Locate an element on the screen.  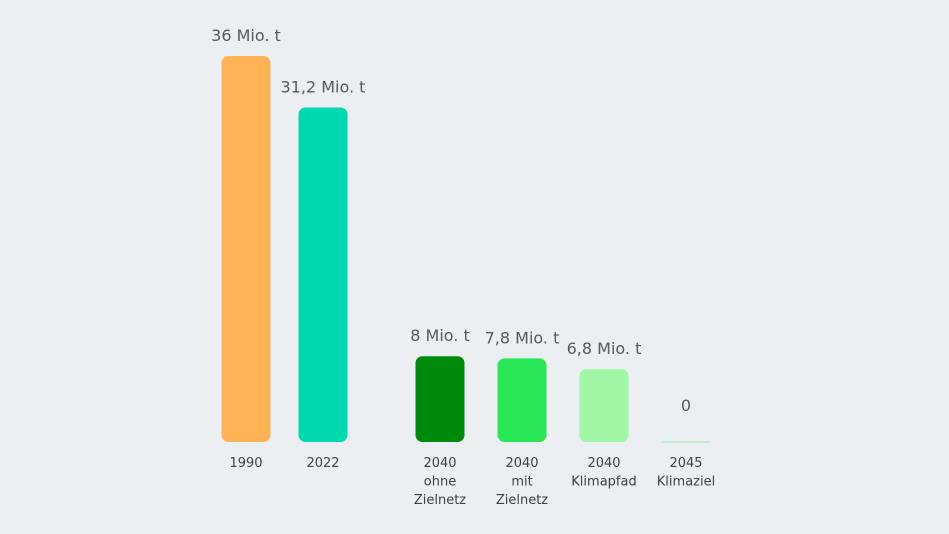
category-label-0: 1990 is located at coordinates (245, 463).